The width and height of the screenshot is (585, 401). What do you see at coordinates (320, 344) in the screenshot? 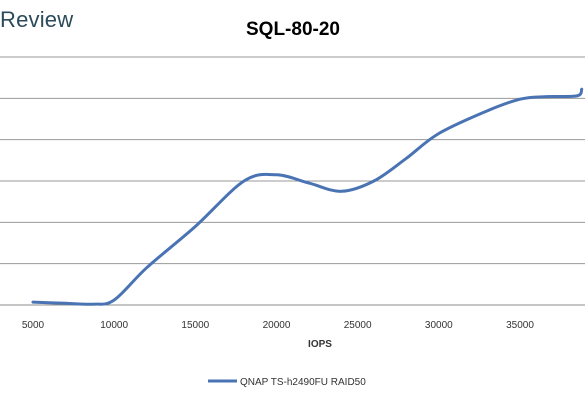
I see `x-axis-label: IOPS` at bounding box center [320, 344].